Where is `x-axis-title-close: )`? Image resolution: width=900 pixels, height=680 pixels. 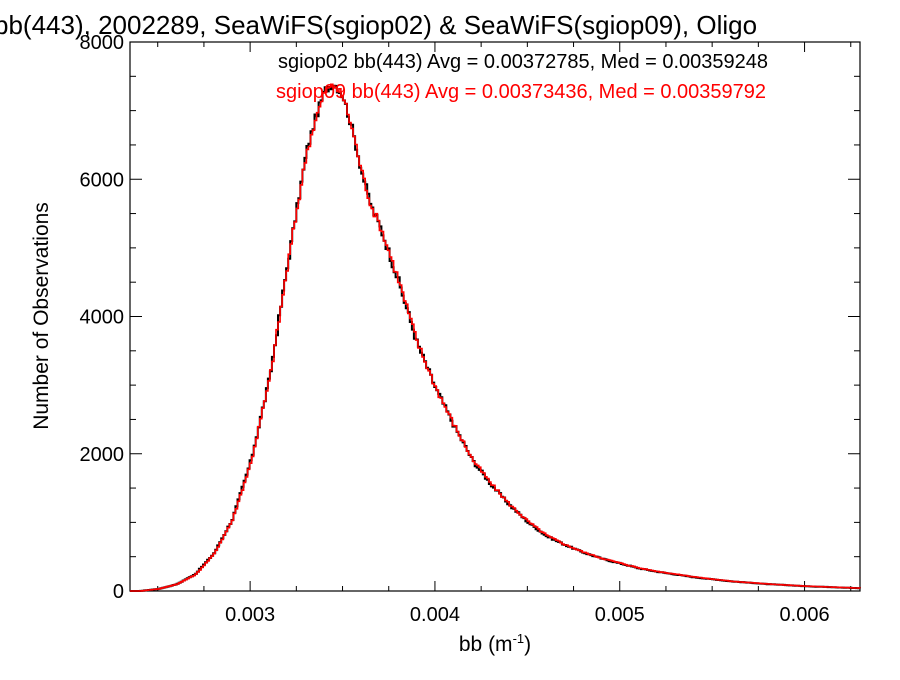 x-axis-title-close: ) is located at coordinates (527, 644).